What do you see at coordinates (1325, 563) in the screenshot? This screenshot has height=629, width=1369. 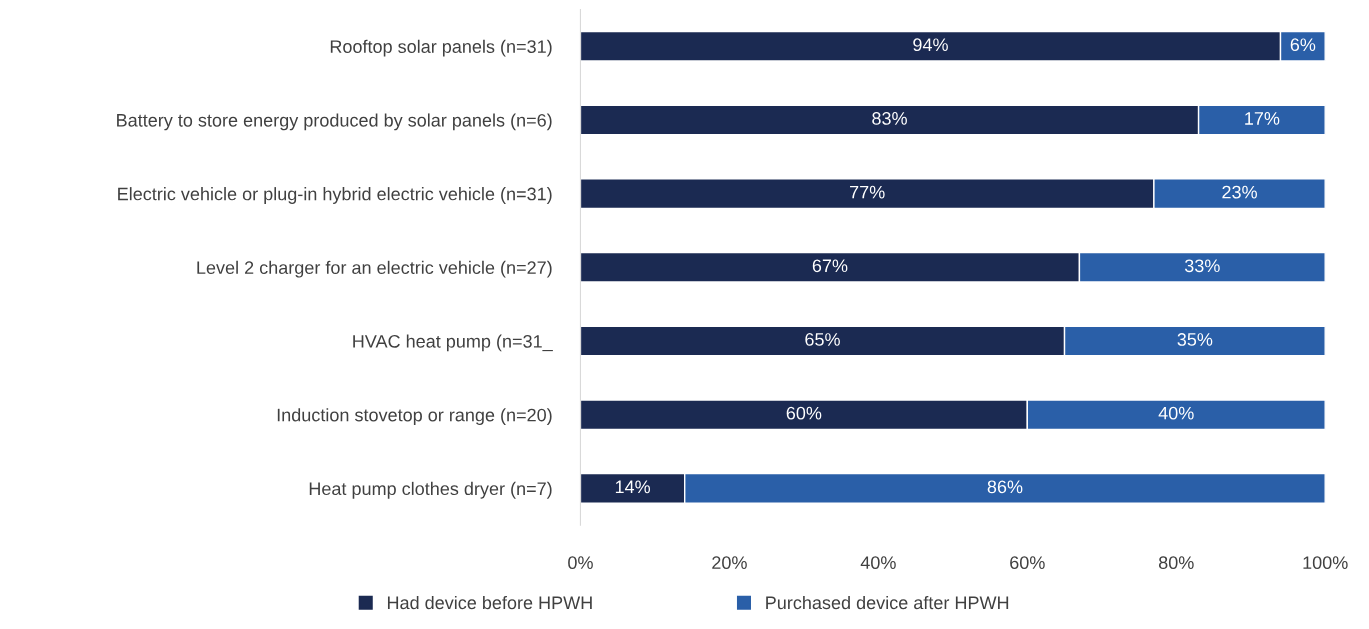 I see `x-tick-label: 100%` at bounding box center [1325, 563].